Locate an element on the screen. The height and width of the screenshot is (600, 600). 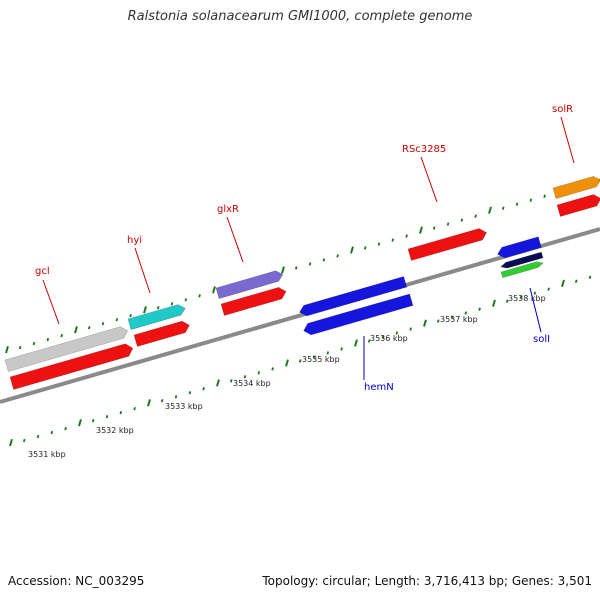
solR-gene-arrow is located at coordinates (576, 187).